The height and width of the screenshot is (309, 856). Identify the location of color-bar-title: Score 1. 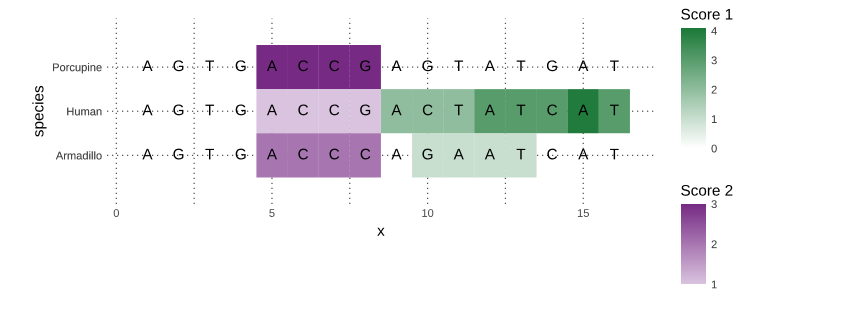
(706, 14).